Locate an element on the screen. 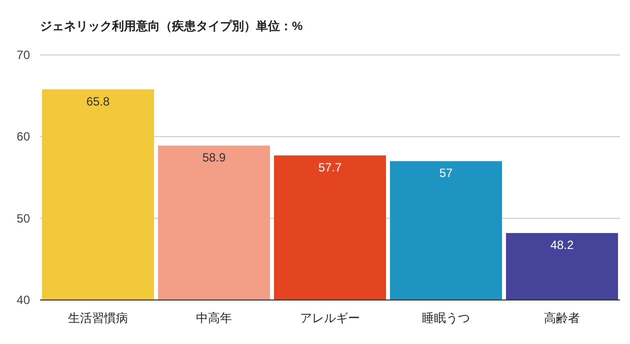 This screenshot has width=630, height=344. xtick: 生活習慣病 is located at coordinates (98, 318).